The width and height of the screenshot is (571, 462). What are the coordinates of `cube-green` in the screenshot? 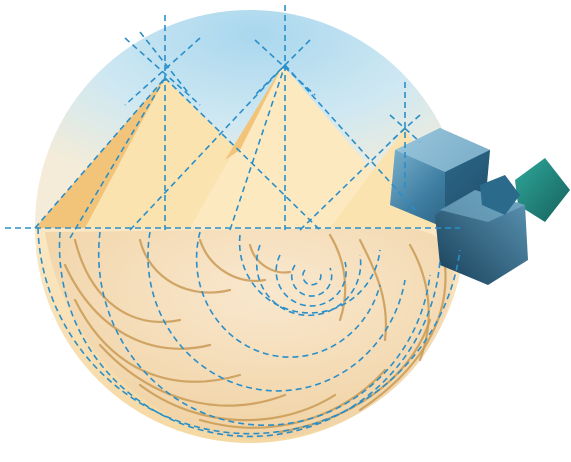 It's located at (542, 190).